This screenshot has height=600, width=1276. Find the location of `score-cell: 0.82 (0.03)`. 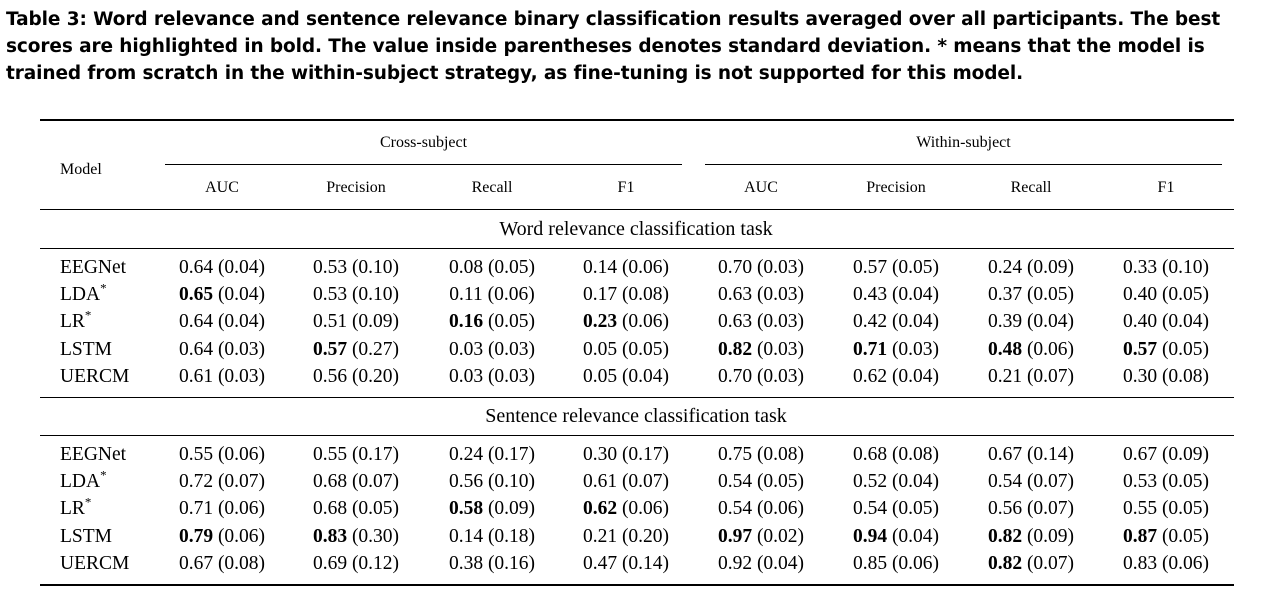

score-cell: 0.82 (0.03) is located at coordinates (761, 350).